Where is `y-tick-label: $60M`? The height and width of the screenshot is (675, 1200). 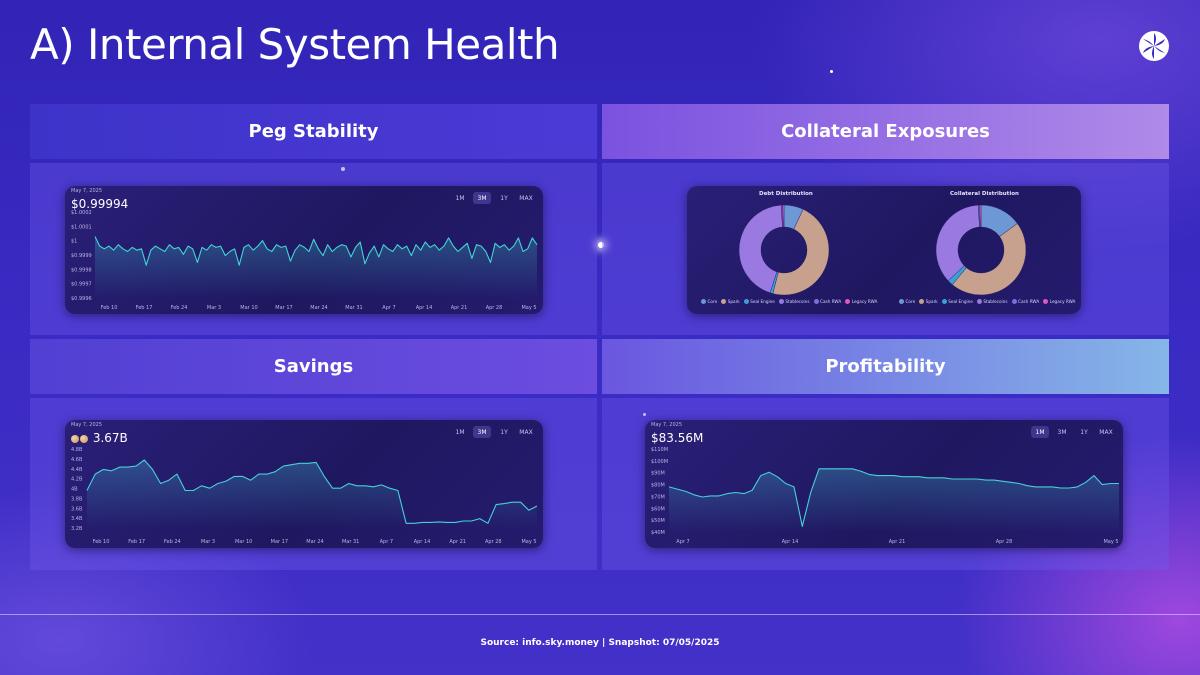 y-tick-label: $60M is located at coordinates (658, 509).